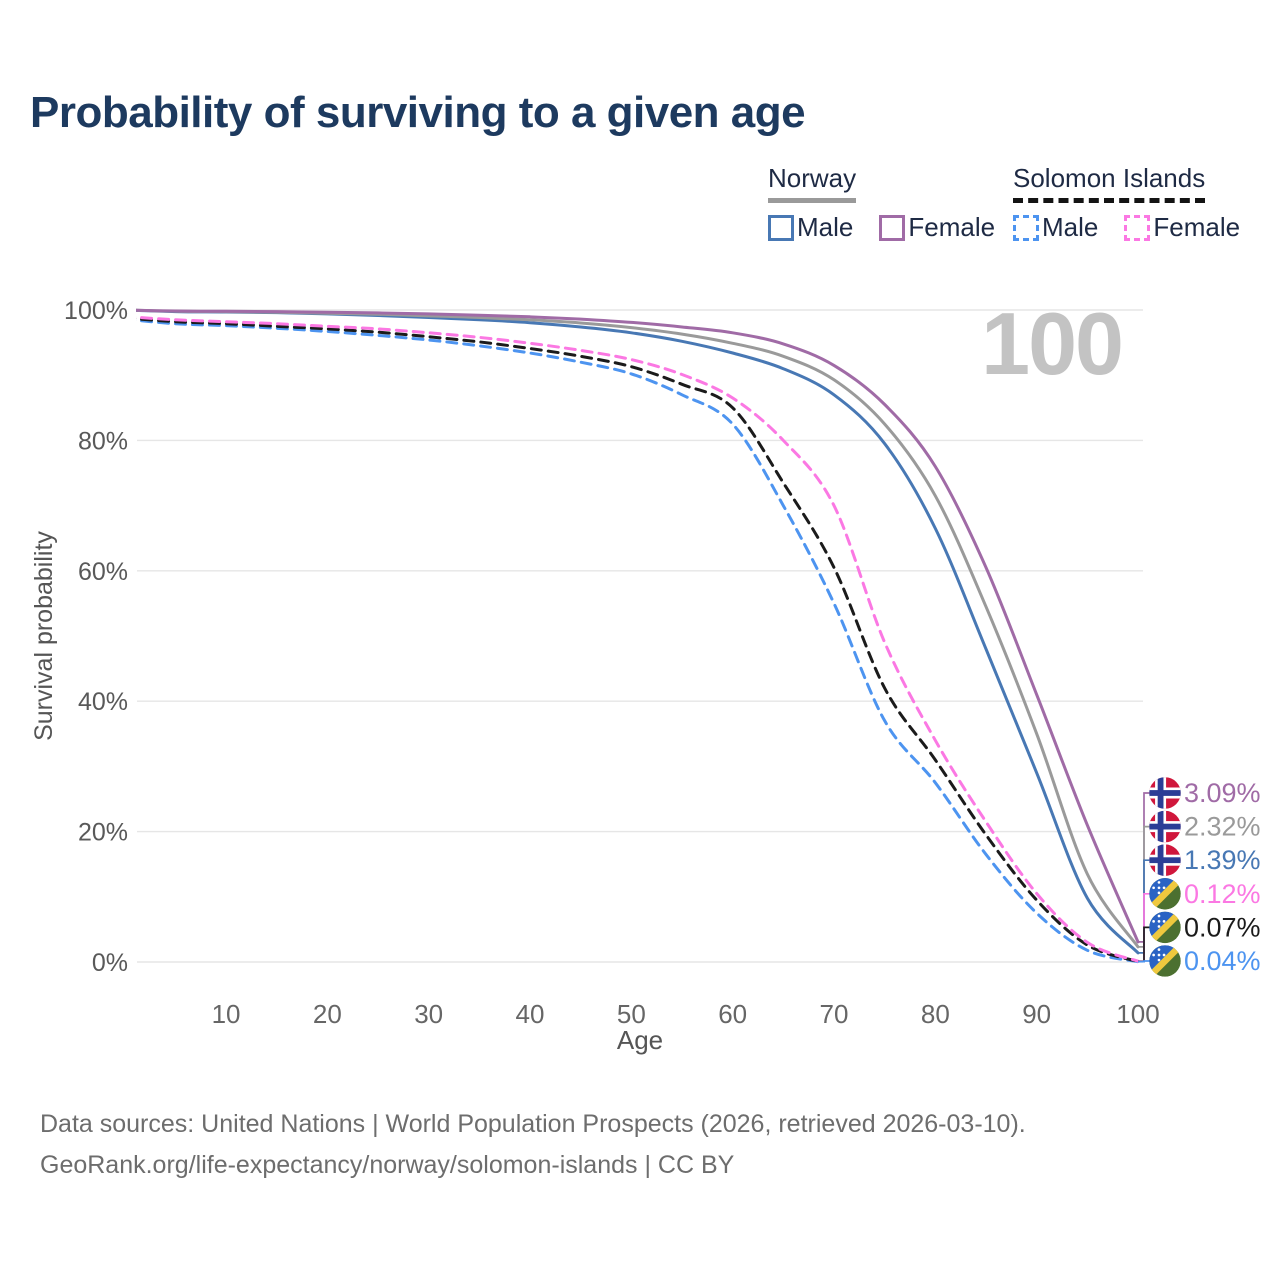  What do you see at coordinates (812, 183) in the screenshot?
I see `legend-norway-title: Norway` at bounding box center [812, 183].